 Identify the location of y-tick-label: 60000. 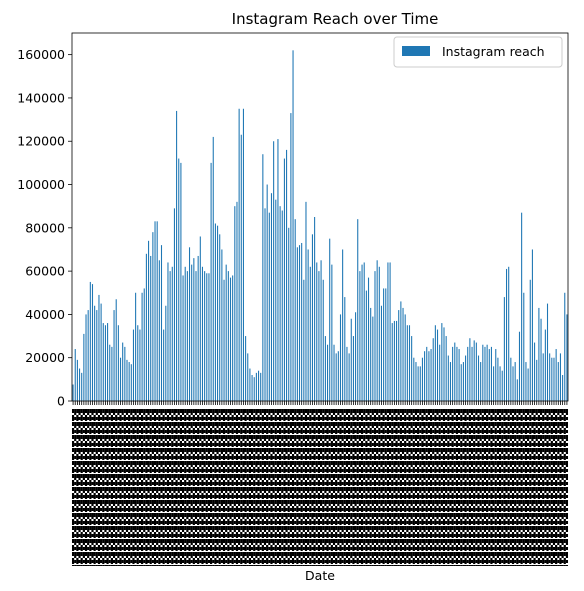
(45, 271).